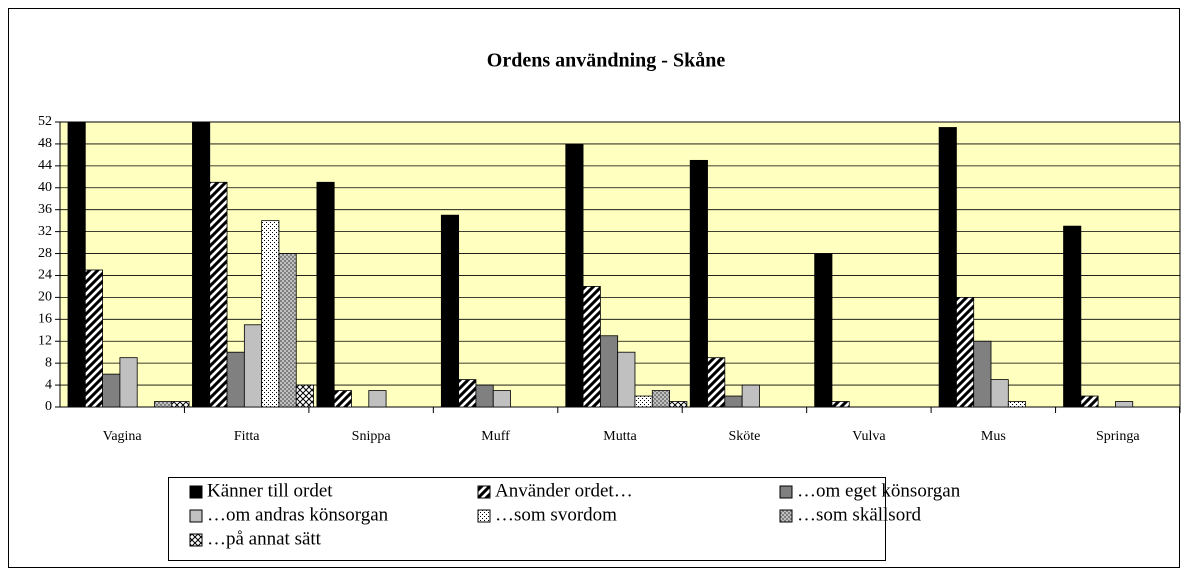 The height and width of the screenshot is (575, 1188). Describe the element at coordinates (45, 143) in the screenshot. I see `y-tick-label: 48` at that location.